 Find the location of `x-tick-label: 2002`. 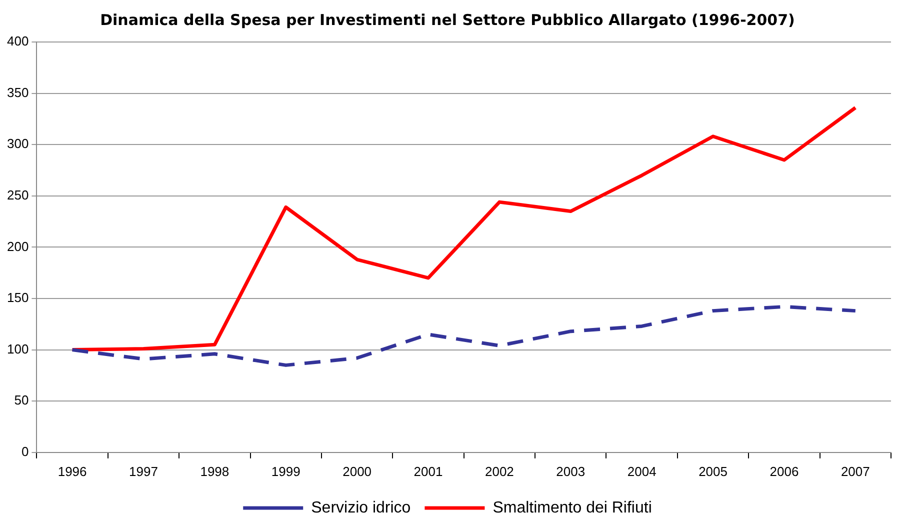

x-tick-label: 2002 is located at coordinates (499, 471).